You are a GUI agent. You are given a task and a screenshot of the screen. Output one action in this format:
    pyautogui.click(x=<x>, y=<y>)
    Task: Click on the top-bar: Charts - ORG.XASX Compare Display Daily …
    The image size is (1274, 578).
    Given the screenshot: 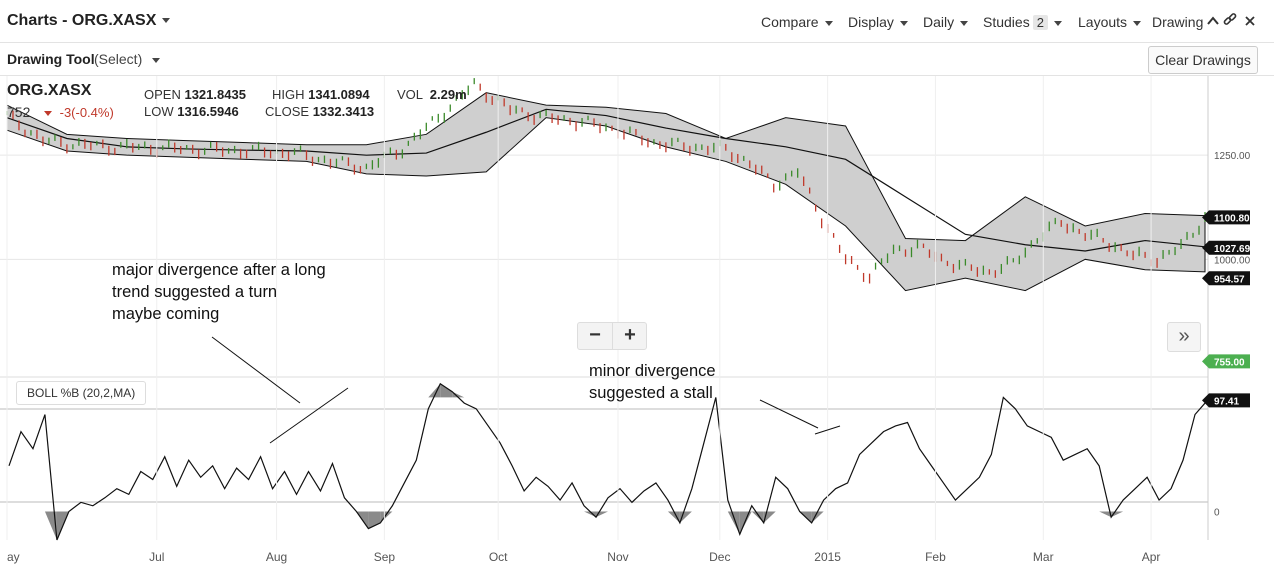 What is the action you would take?
    pyautogui.click(x=637, y=21)
    